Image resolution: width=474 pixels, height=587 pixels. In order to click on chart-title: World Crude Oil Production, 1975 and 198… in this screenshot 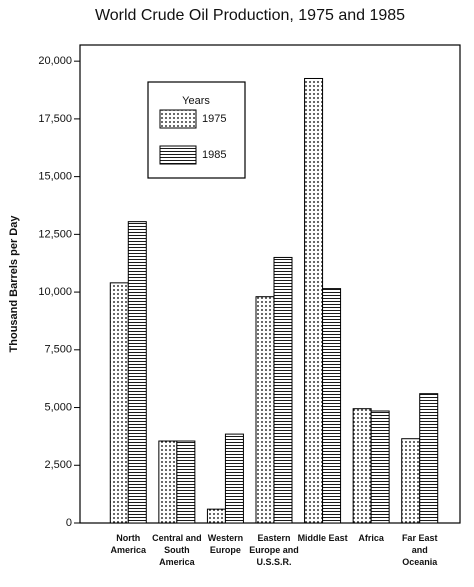, I will do `click(250, 15)`.